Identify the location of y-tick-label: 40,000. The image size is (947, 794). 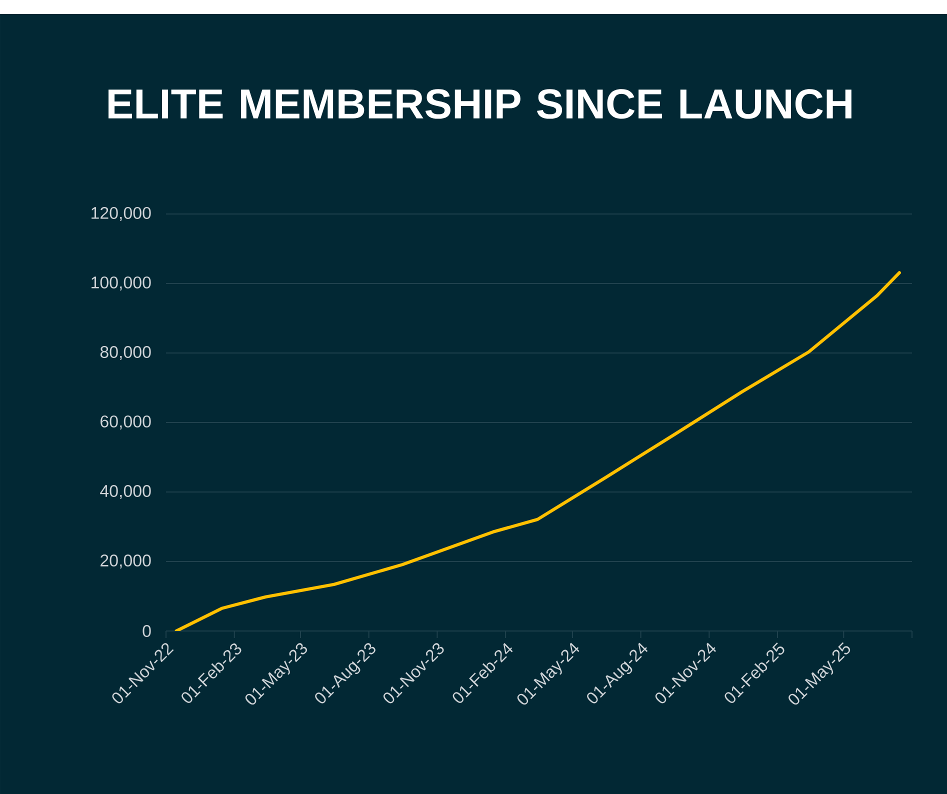
(125, 491).